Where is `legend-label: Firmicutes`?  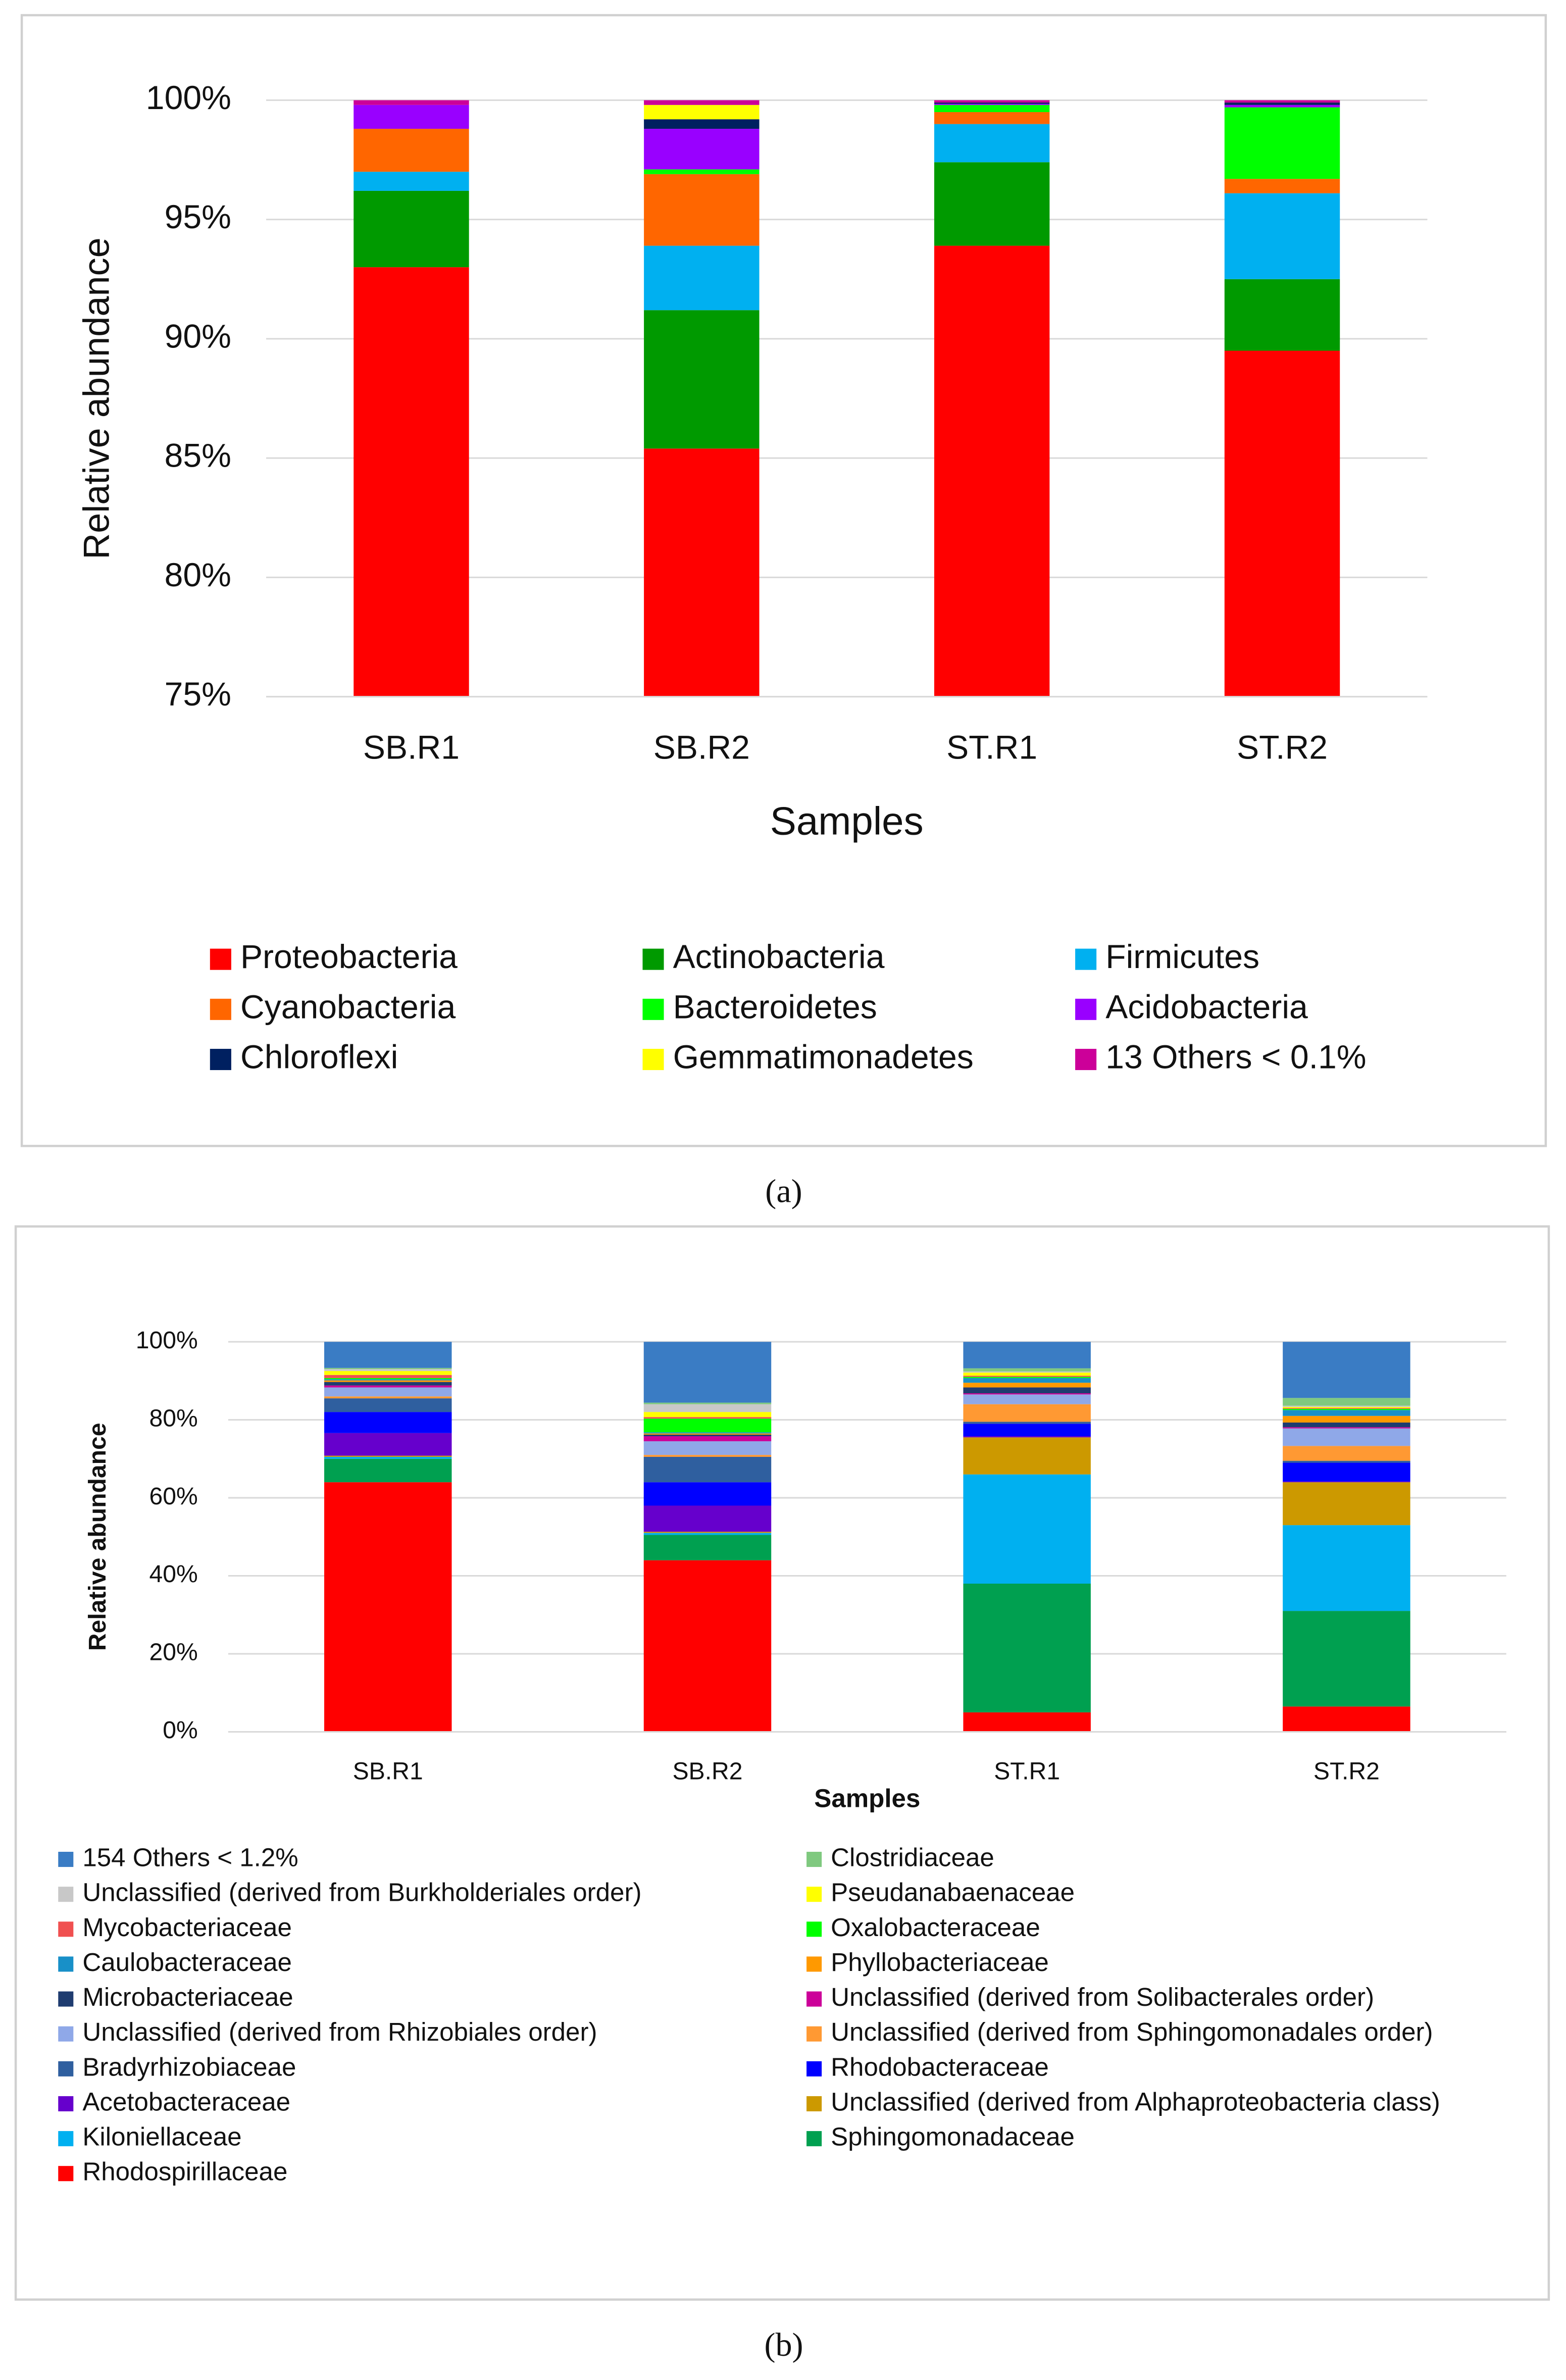
legend-label: Firmicutes is located at coordinates (1182, 957).